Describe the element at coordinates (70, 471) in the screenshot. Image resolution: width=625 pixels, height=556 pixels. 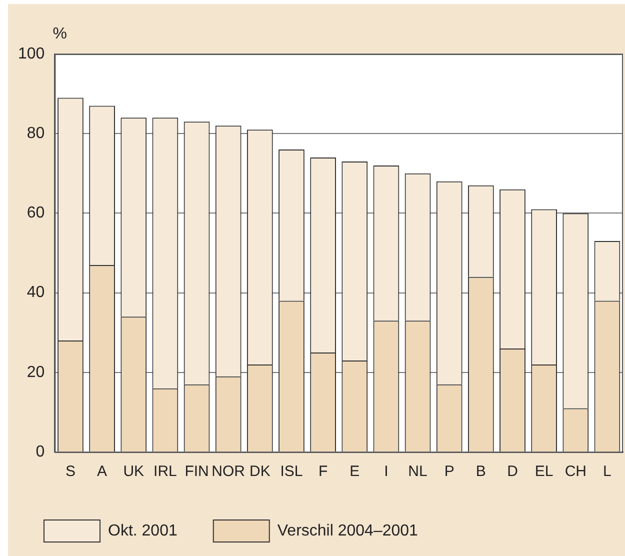
I see `x-tick-label: S` at that location.